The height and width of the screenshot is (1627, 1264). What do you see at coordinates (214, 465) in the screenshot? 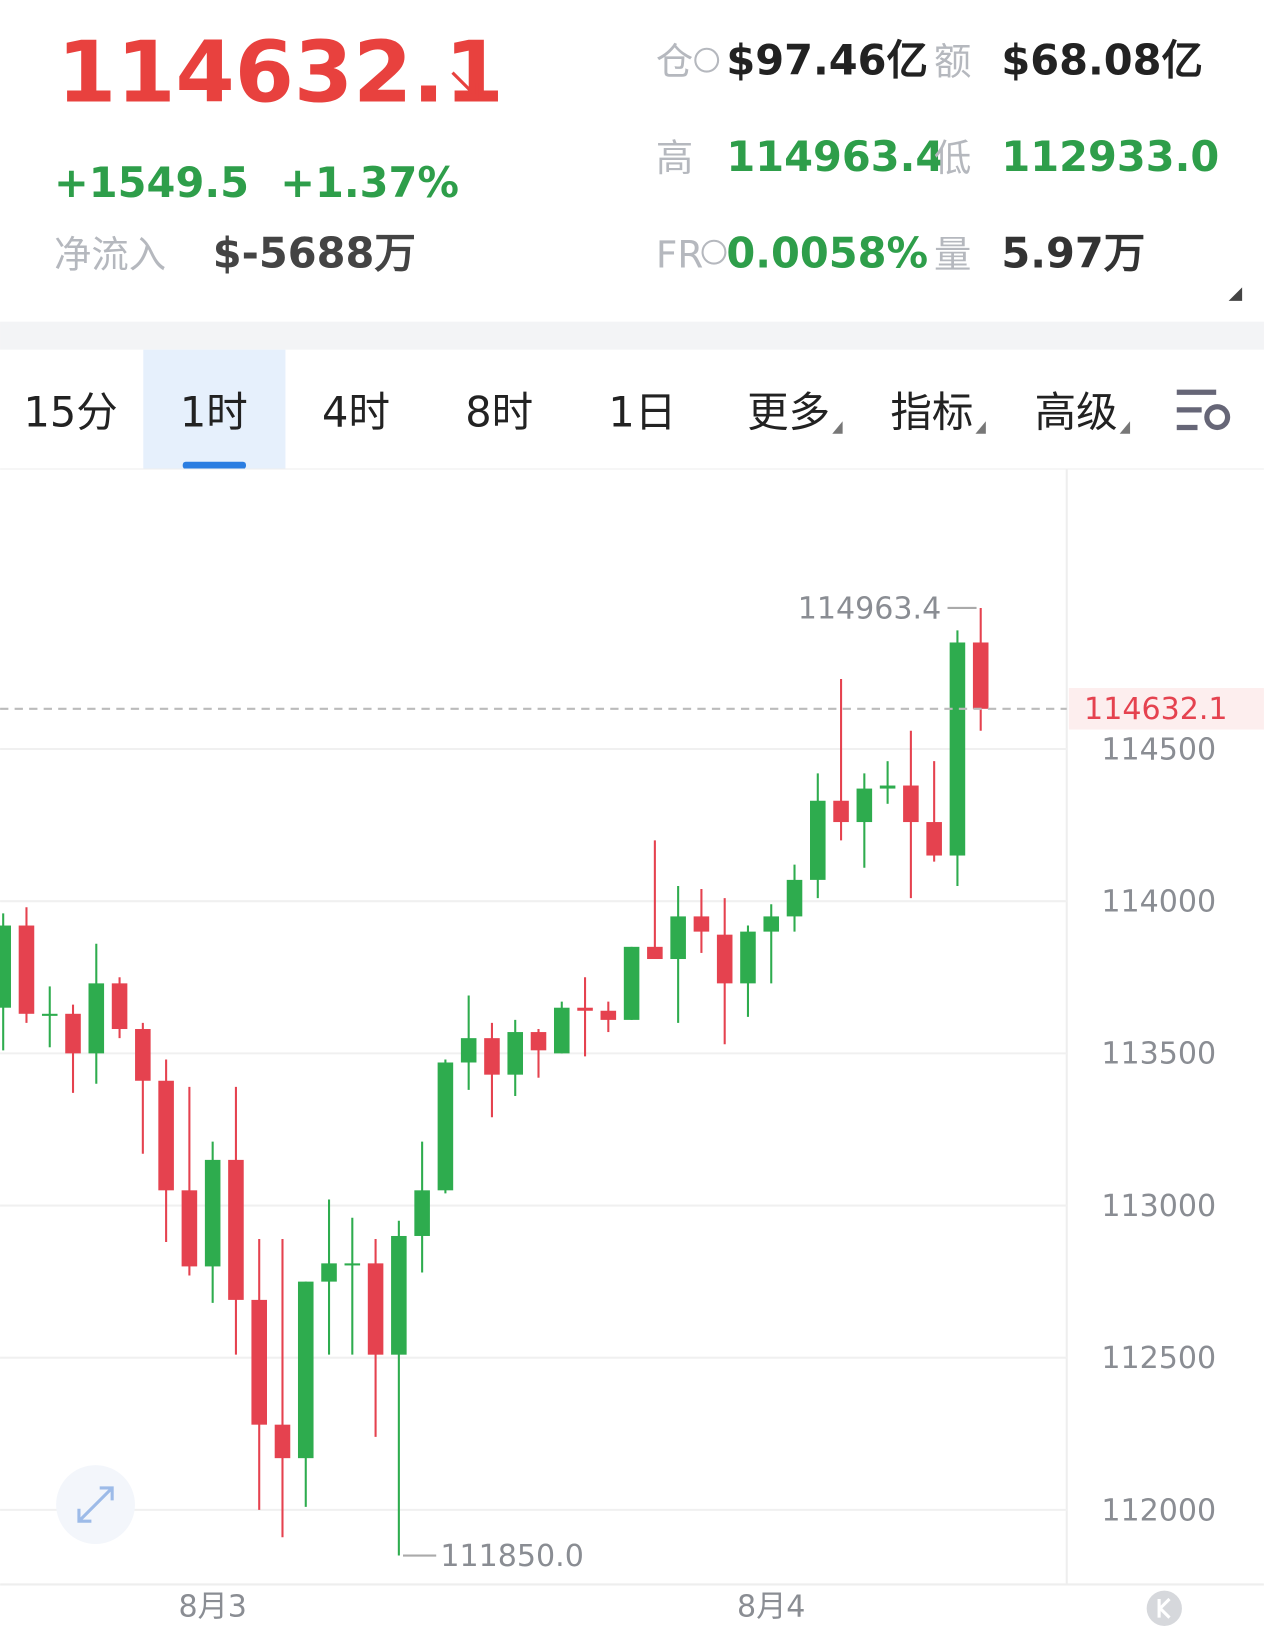
I see `active-tab-bar` at bounding box center [214, 465].